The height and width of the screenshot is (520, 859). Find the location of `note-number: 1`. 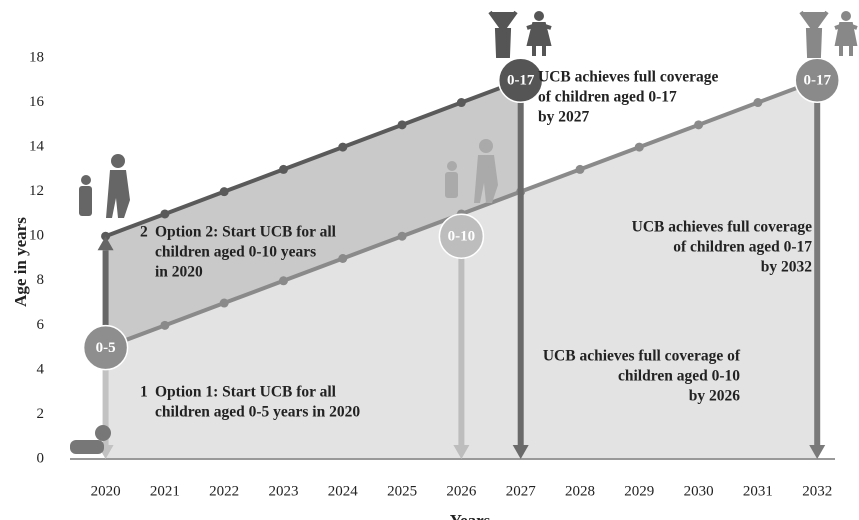

note-number: 1 is located at coordinates (144, 392).